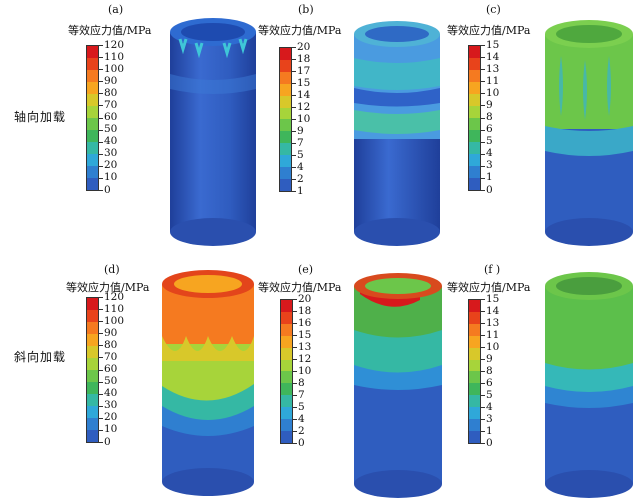 The image size is (636, 503). Describe the element at coordinates (114, 308) in the screenshot. I see `colorbar-tick-label: 110` at that location.